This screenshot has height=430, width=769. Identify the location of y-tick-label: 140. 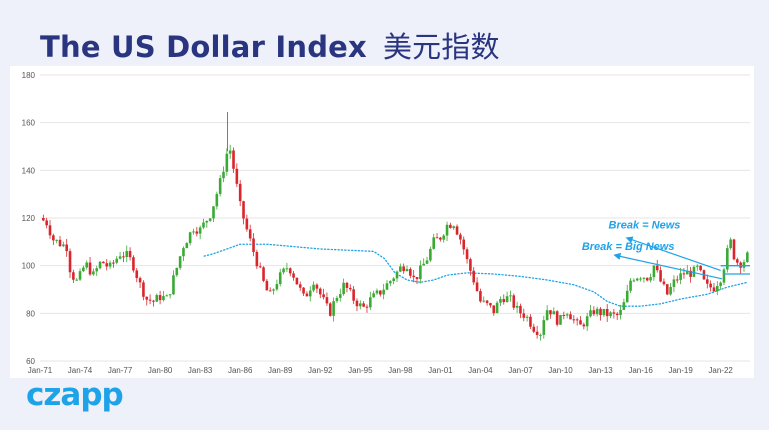
(29, 170).